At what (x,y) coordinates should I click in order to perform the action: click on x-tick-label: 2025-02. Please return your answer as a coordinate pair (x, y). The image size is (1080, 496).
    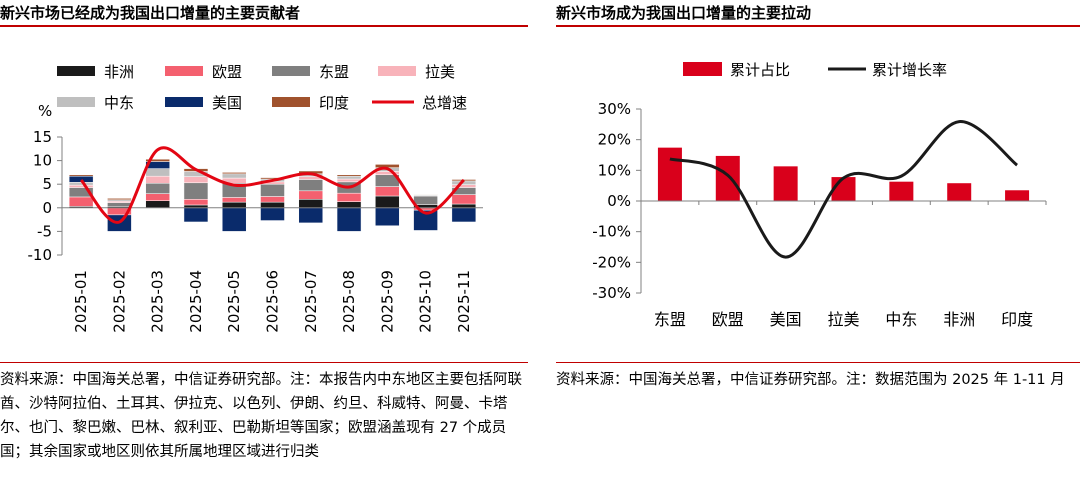
    Looking at the image, I should click on (119, 301).